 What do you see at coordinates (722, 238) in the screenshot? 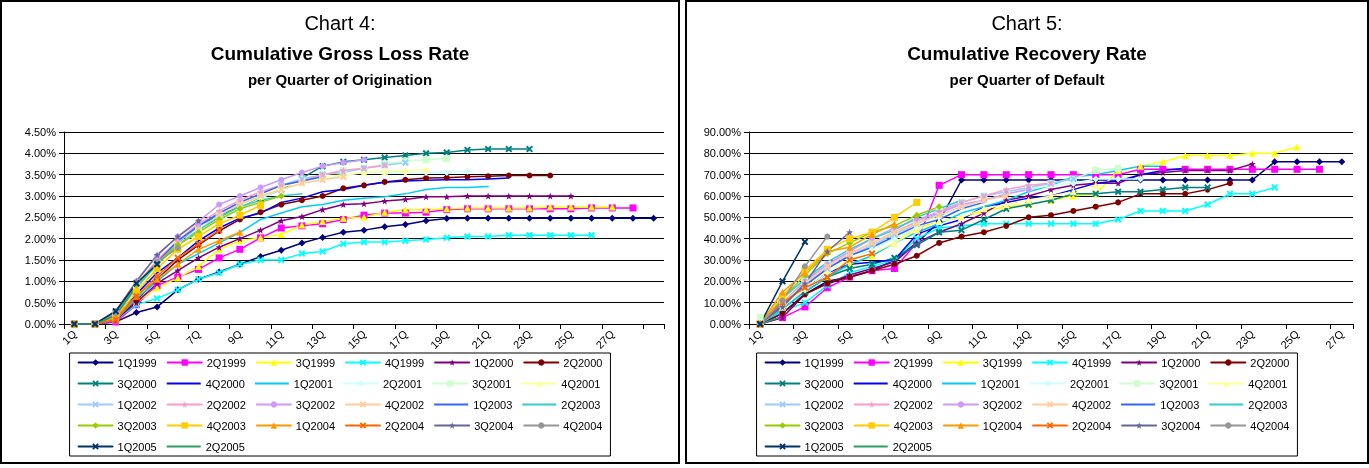
I see `y-tick-label: 40.00%` at bounding box center [722, 238].